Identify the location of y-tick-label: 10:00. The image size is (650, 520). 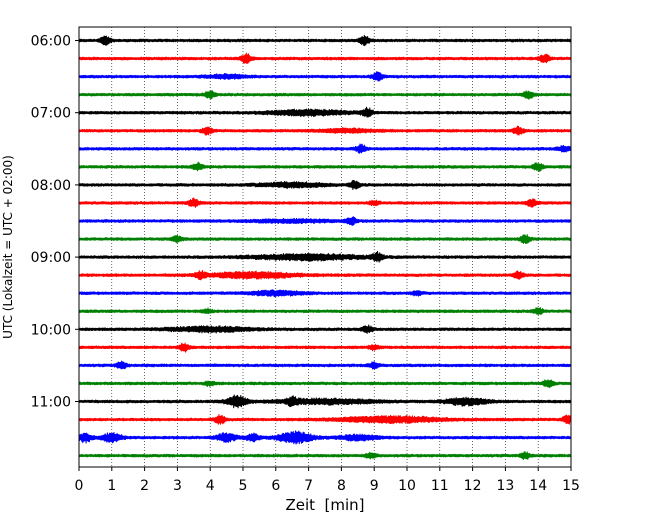
(51, 330).